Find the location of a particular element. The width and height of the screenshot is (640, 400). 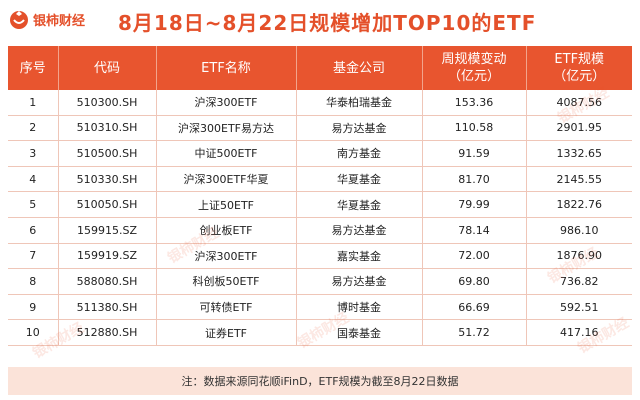

etf-name-cell: 创业板ETF is located at coordinates (226, 230).